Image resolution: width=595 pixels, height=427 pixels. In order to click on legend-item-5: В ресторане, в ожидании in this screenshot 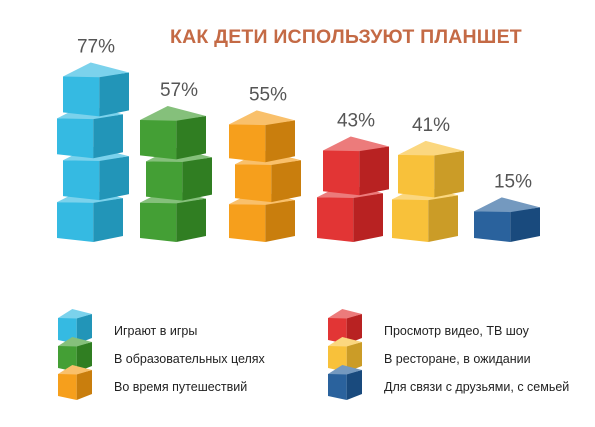, I will do `click(429, 354)`.